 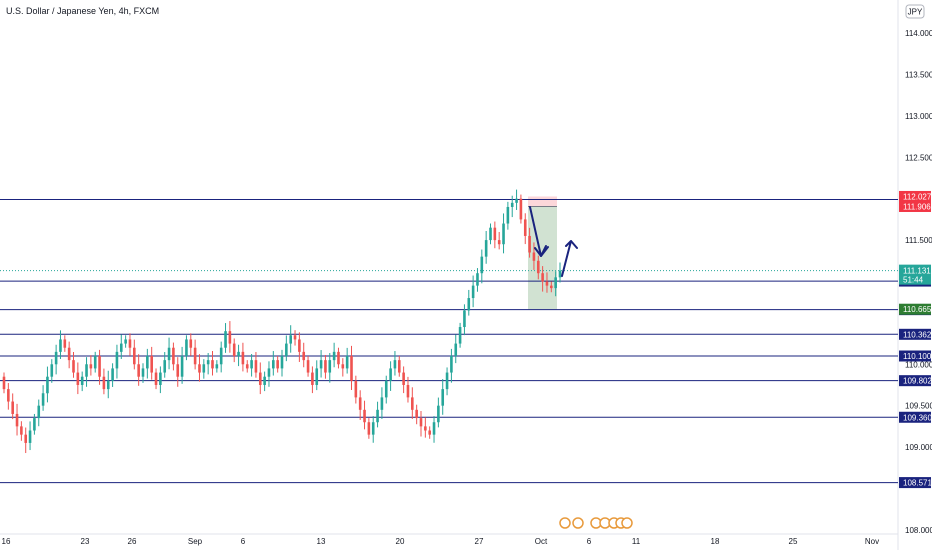 I want to click on level-price-label: 110.100, so click(x=917, y=356).